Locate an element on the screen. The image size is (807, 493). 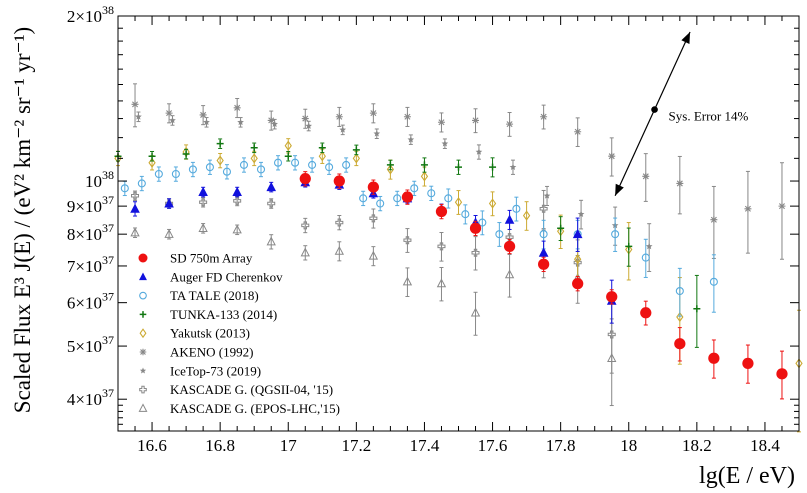
legend-label: KASCADE G. (EPOS-LHC,'15) is located at coordinates (255, 408).